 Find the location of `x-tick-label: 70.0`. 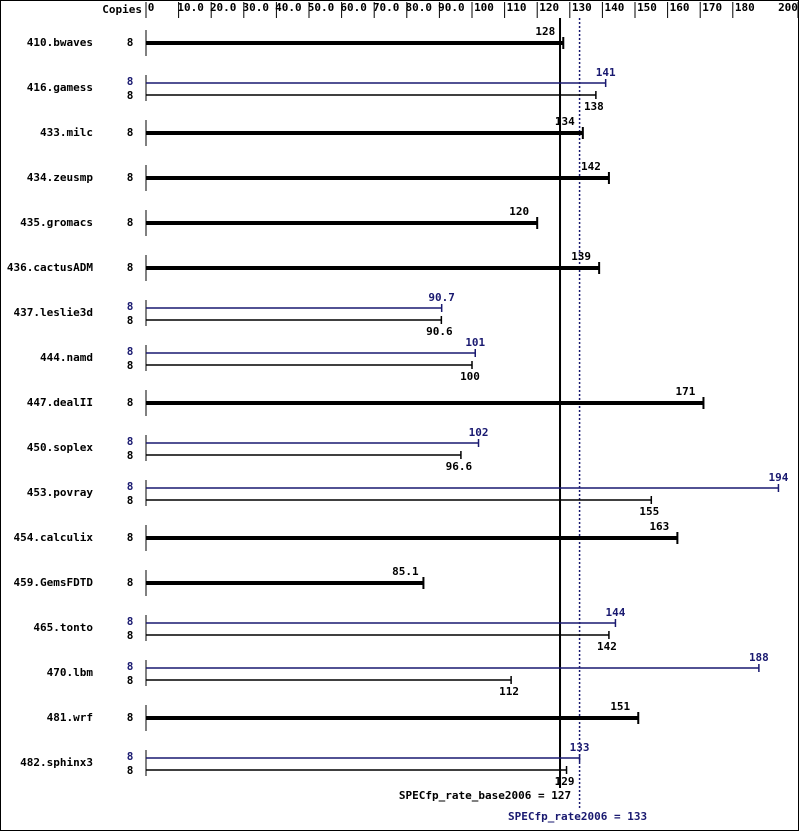

x-tick-label: 70.0 is located at coordinates (386, 7).